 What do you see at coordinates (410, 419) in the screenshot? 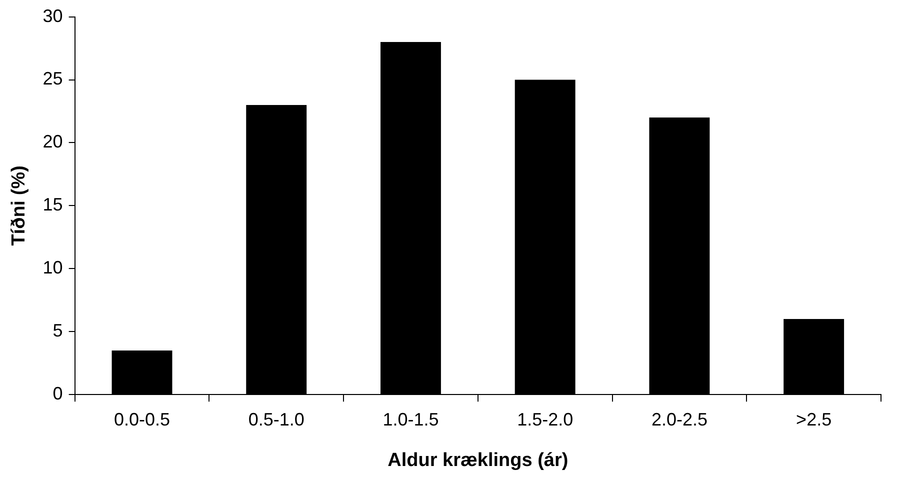
I see `x-tick-label: 1.0-1.5` at bounding box center [410, 419].